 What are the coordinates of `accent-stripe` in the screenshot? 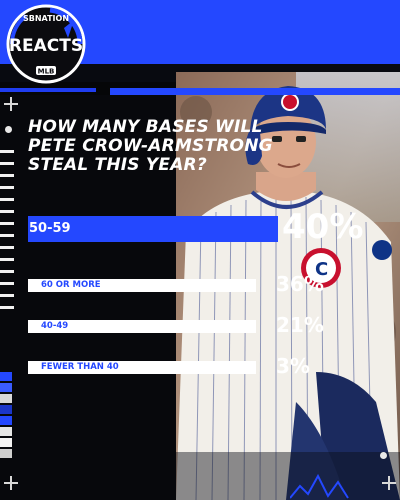 It's located at (255, 91).